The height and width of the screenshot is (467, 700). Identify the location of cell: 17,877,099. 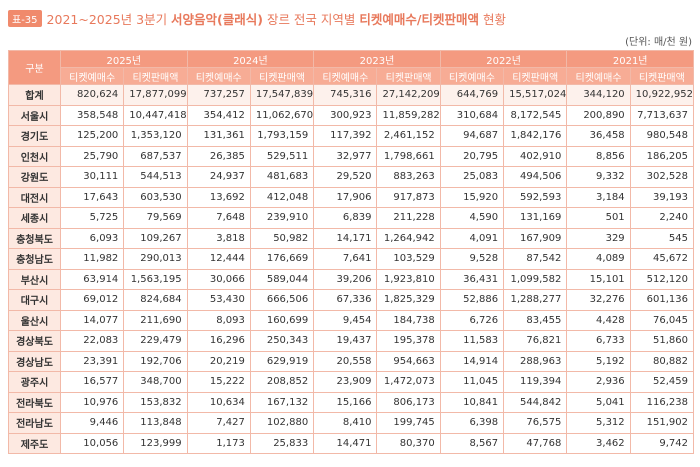
(155, 95).